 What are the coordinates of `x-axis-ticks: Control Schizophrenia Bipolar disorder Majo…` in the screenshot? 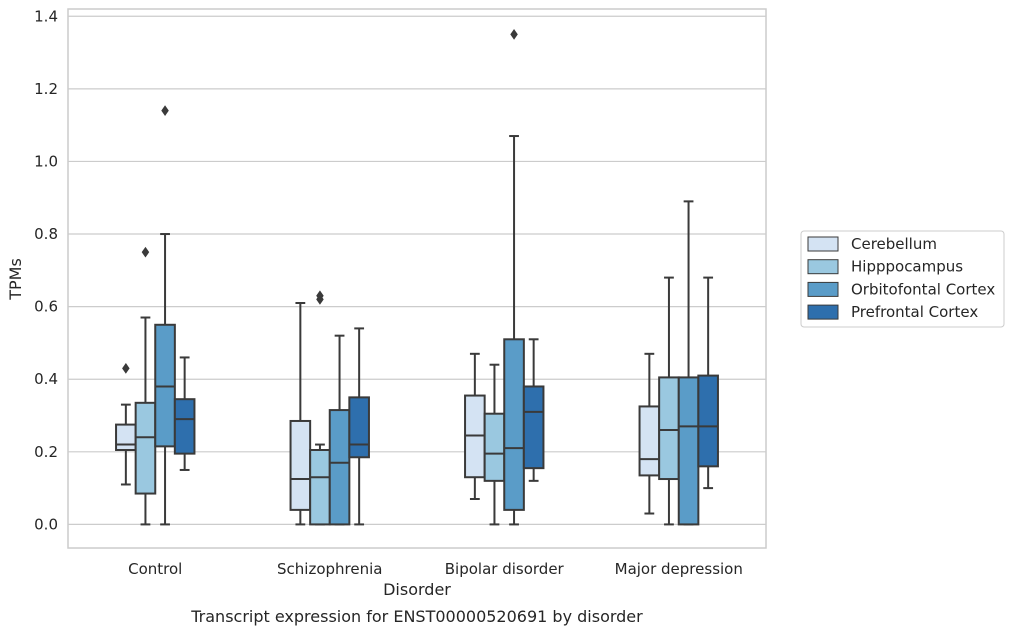 It's located at (435, 569).